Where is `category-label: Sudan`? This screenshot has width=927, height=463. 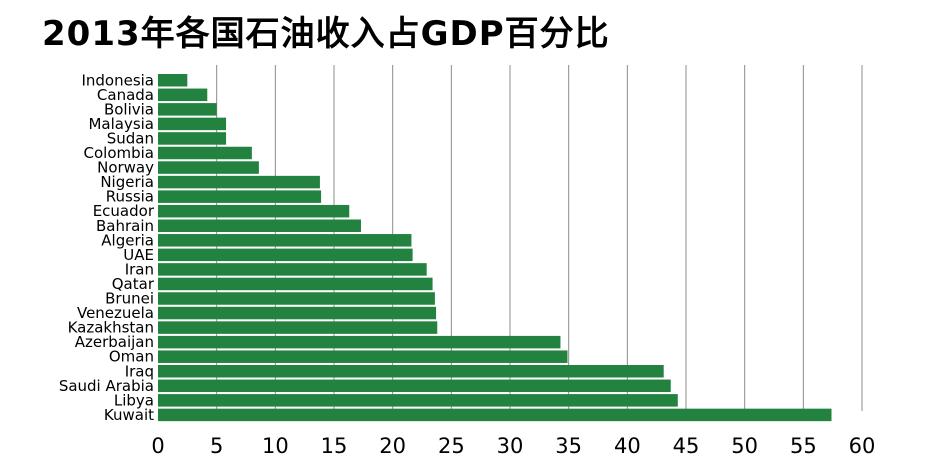
category-label: Sudan is located at coordinates (130, 138).